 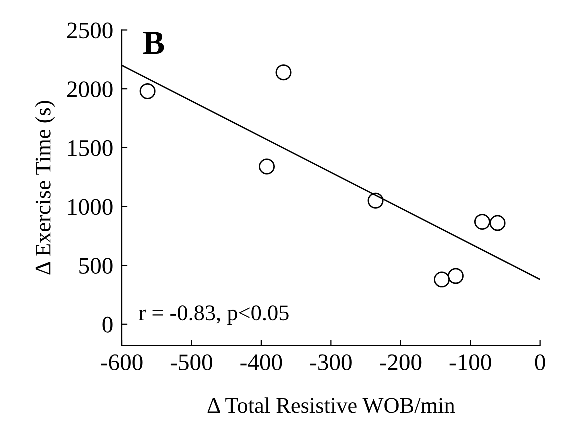 I want to click on x-tick-label: -300, so click(x=331, y=362).